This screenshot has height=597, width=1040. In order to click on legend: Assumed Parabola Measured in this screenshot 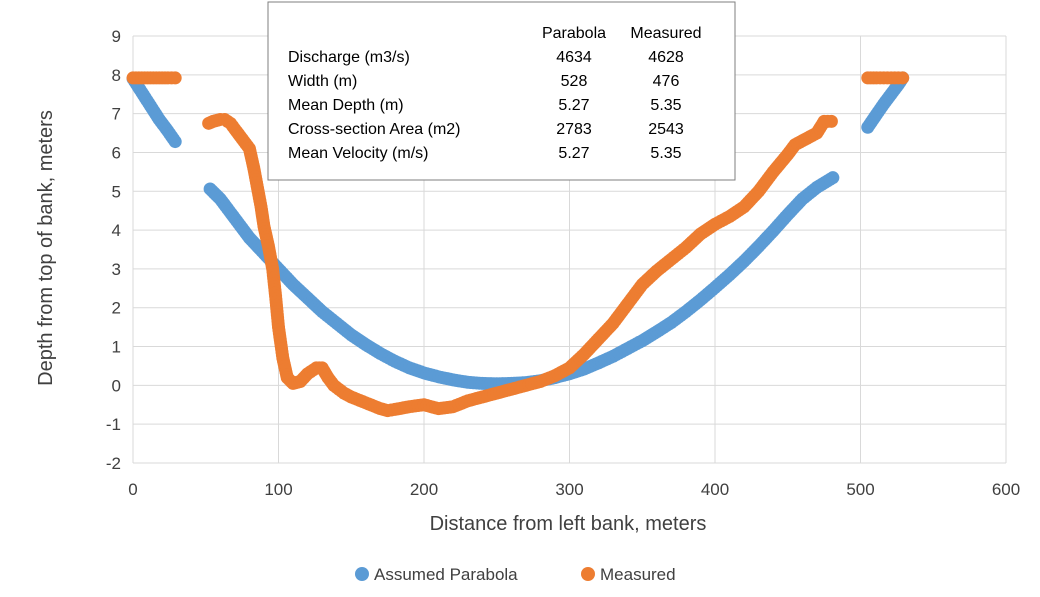, I will do `click(515, 574)`.